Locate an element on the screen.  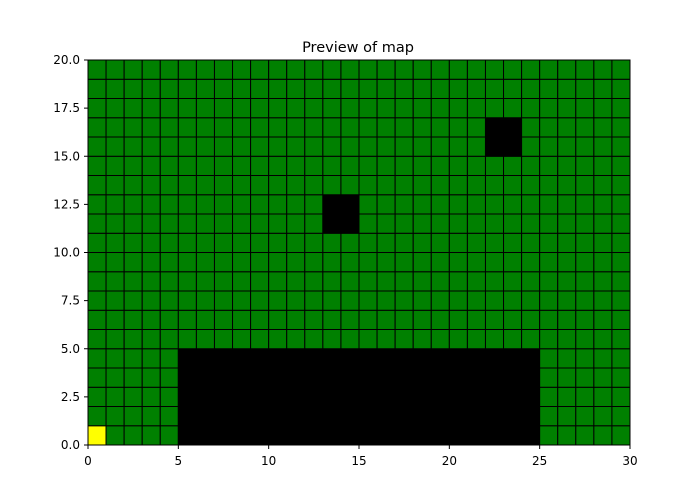
x-tick-label: 30 is located at coordinates (629, 461).